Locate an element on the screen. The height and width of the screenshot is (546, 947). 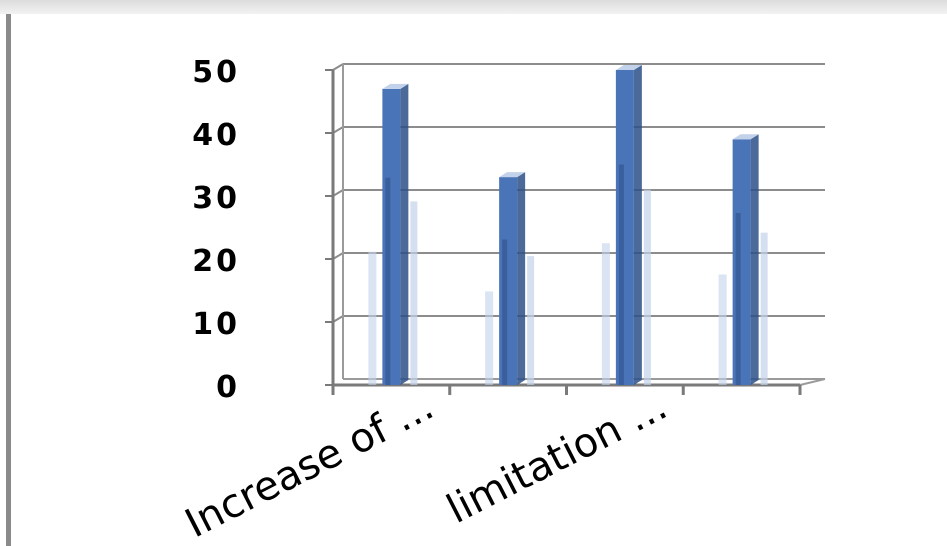
y-tick-label: 10 is located at coordinates (216, 324).